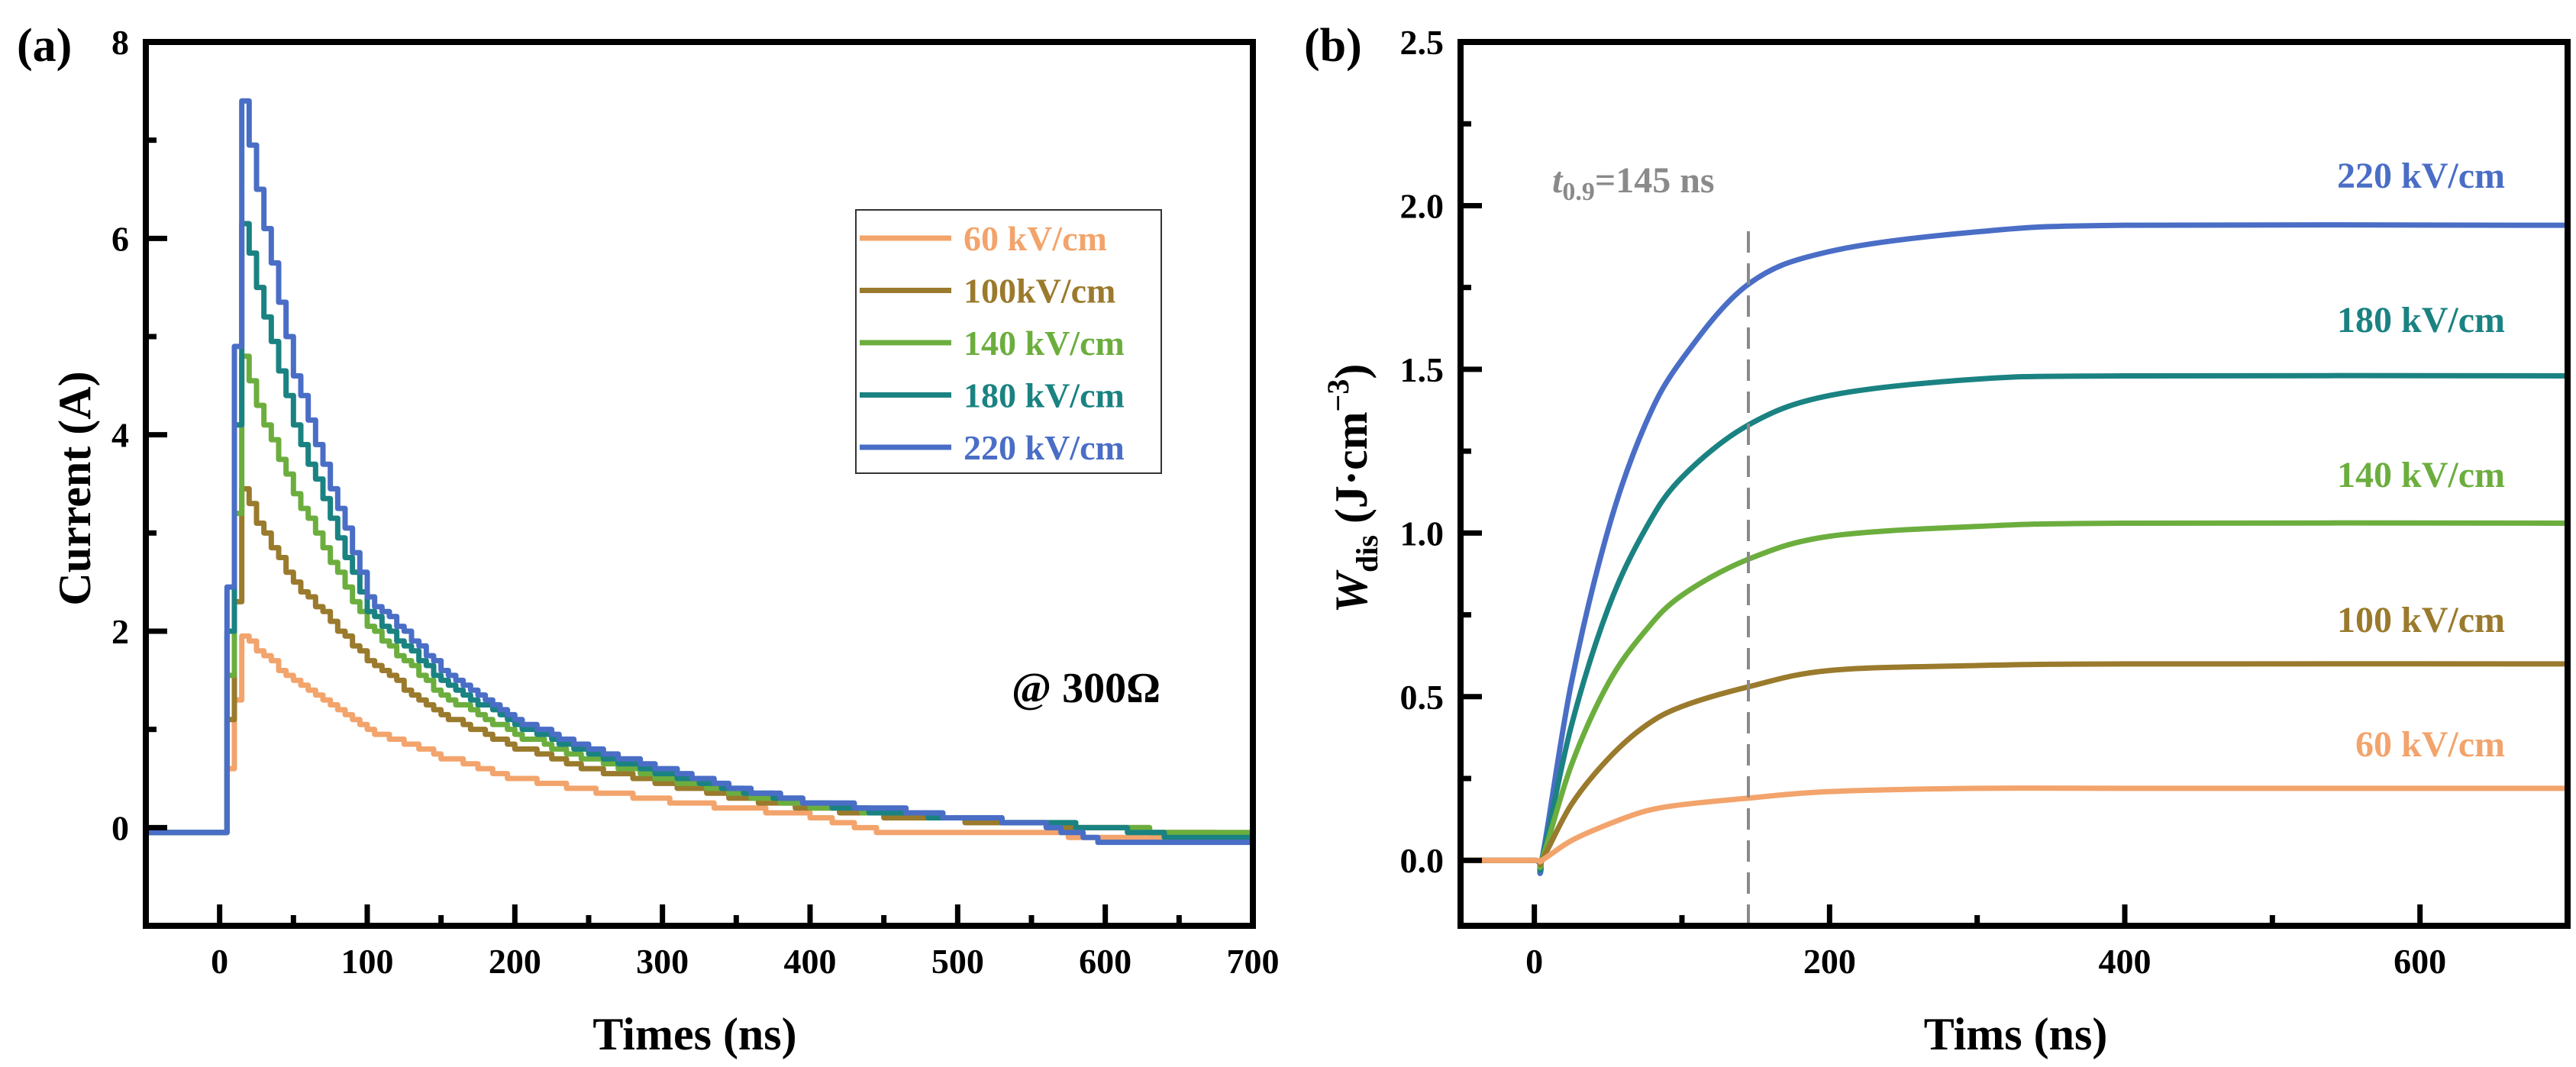 The width and height of the screenshot is (2576, 1067). Describe the element at coordinates (1558, 181) in the screenshot. I see `t09-main: t` at that location.